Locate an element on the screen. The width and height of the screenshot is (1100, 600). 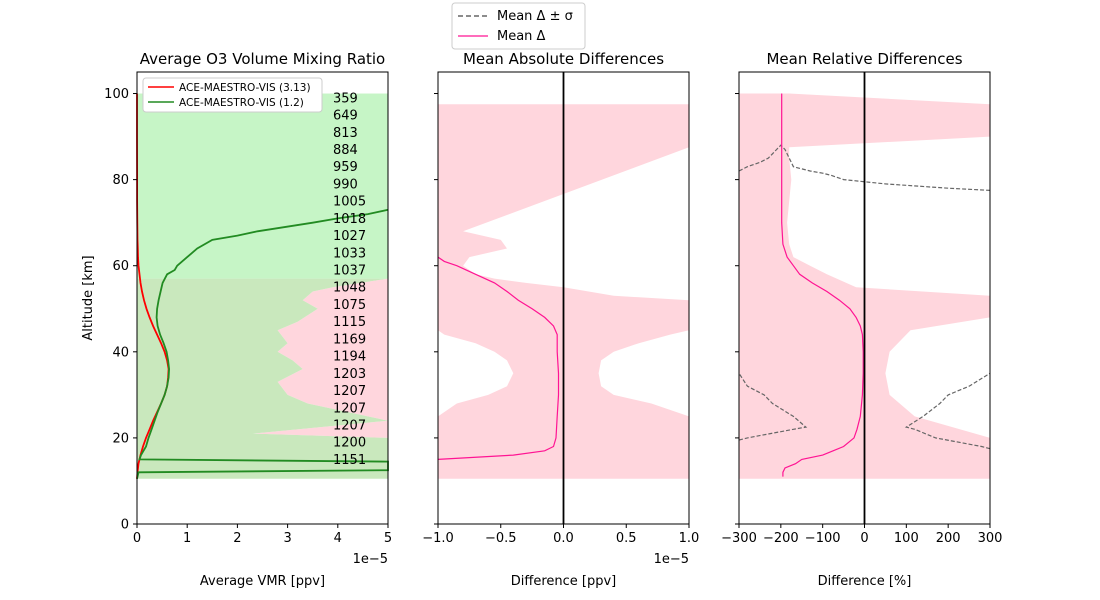
count-label-1: 649 is located at coordinates (345, 116).